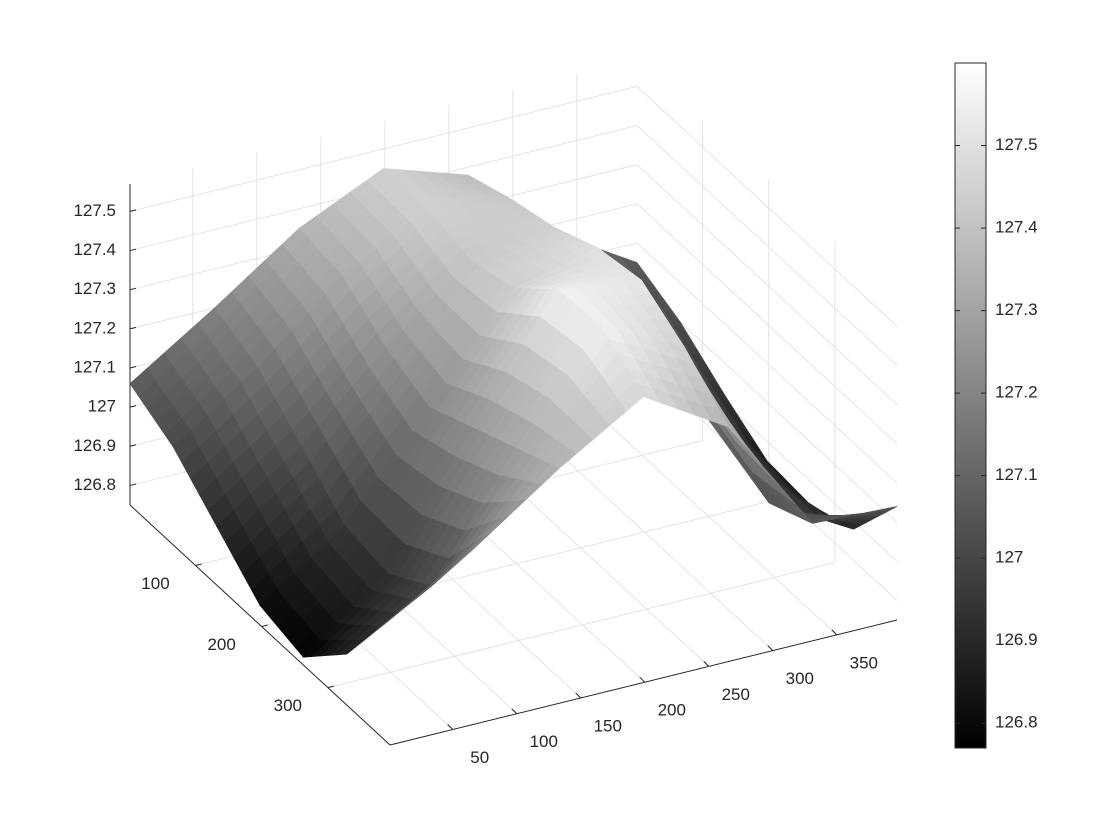 Image resolution: width=1120 pixels, height=840 pixels. What do you see at coordinates (94, 445) in the screenshot?
I see `z-tick-label: 126.9` at bounding box center [94, 445].